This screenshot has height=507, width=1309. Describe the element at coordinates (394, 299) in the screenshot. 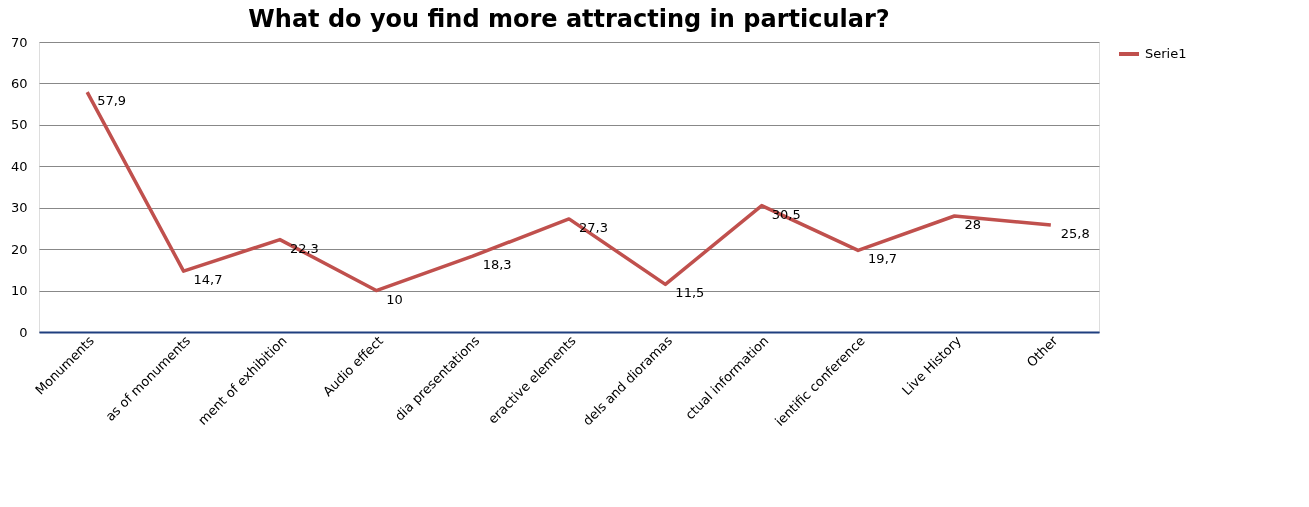

I see `data-label: 10` at that location.